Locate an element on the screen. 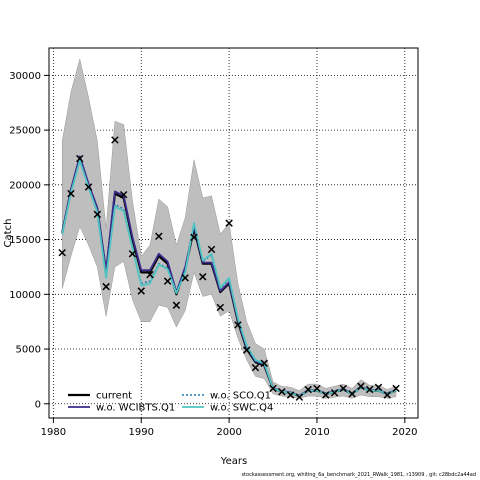  legend-label-current: current is located at coordinates (114, 396).